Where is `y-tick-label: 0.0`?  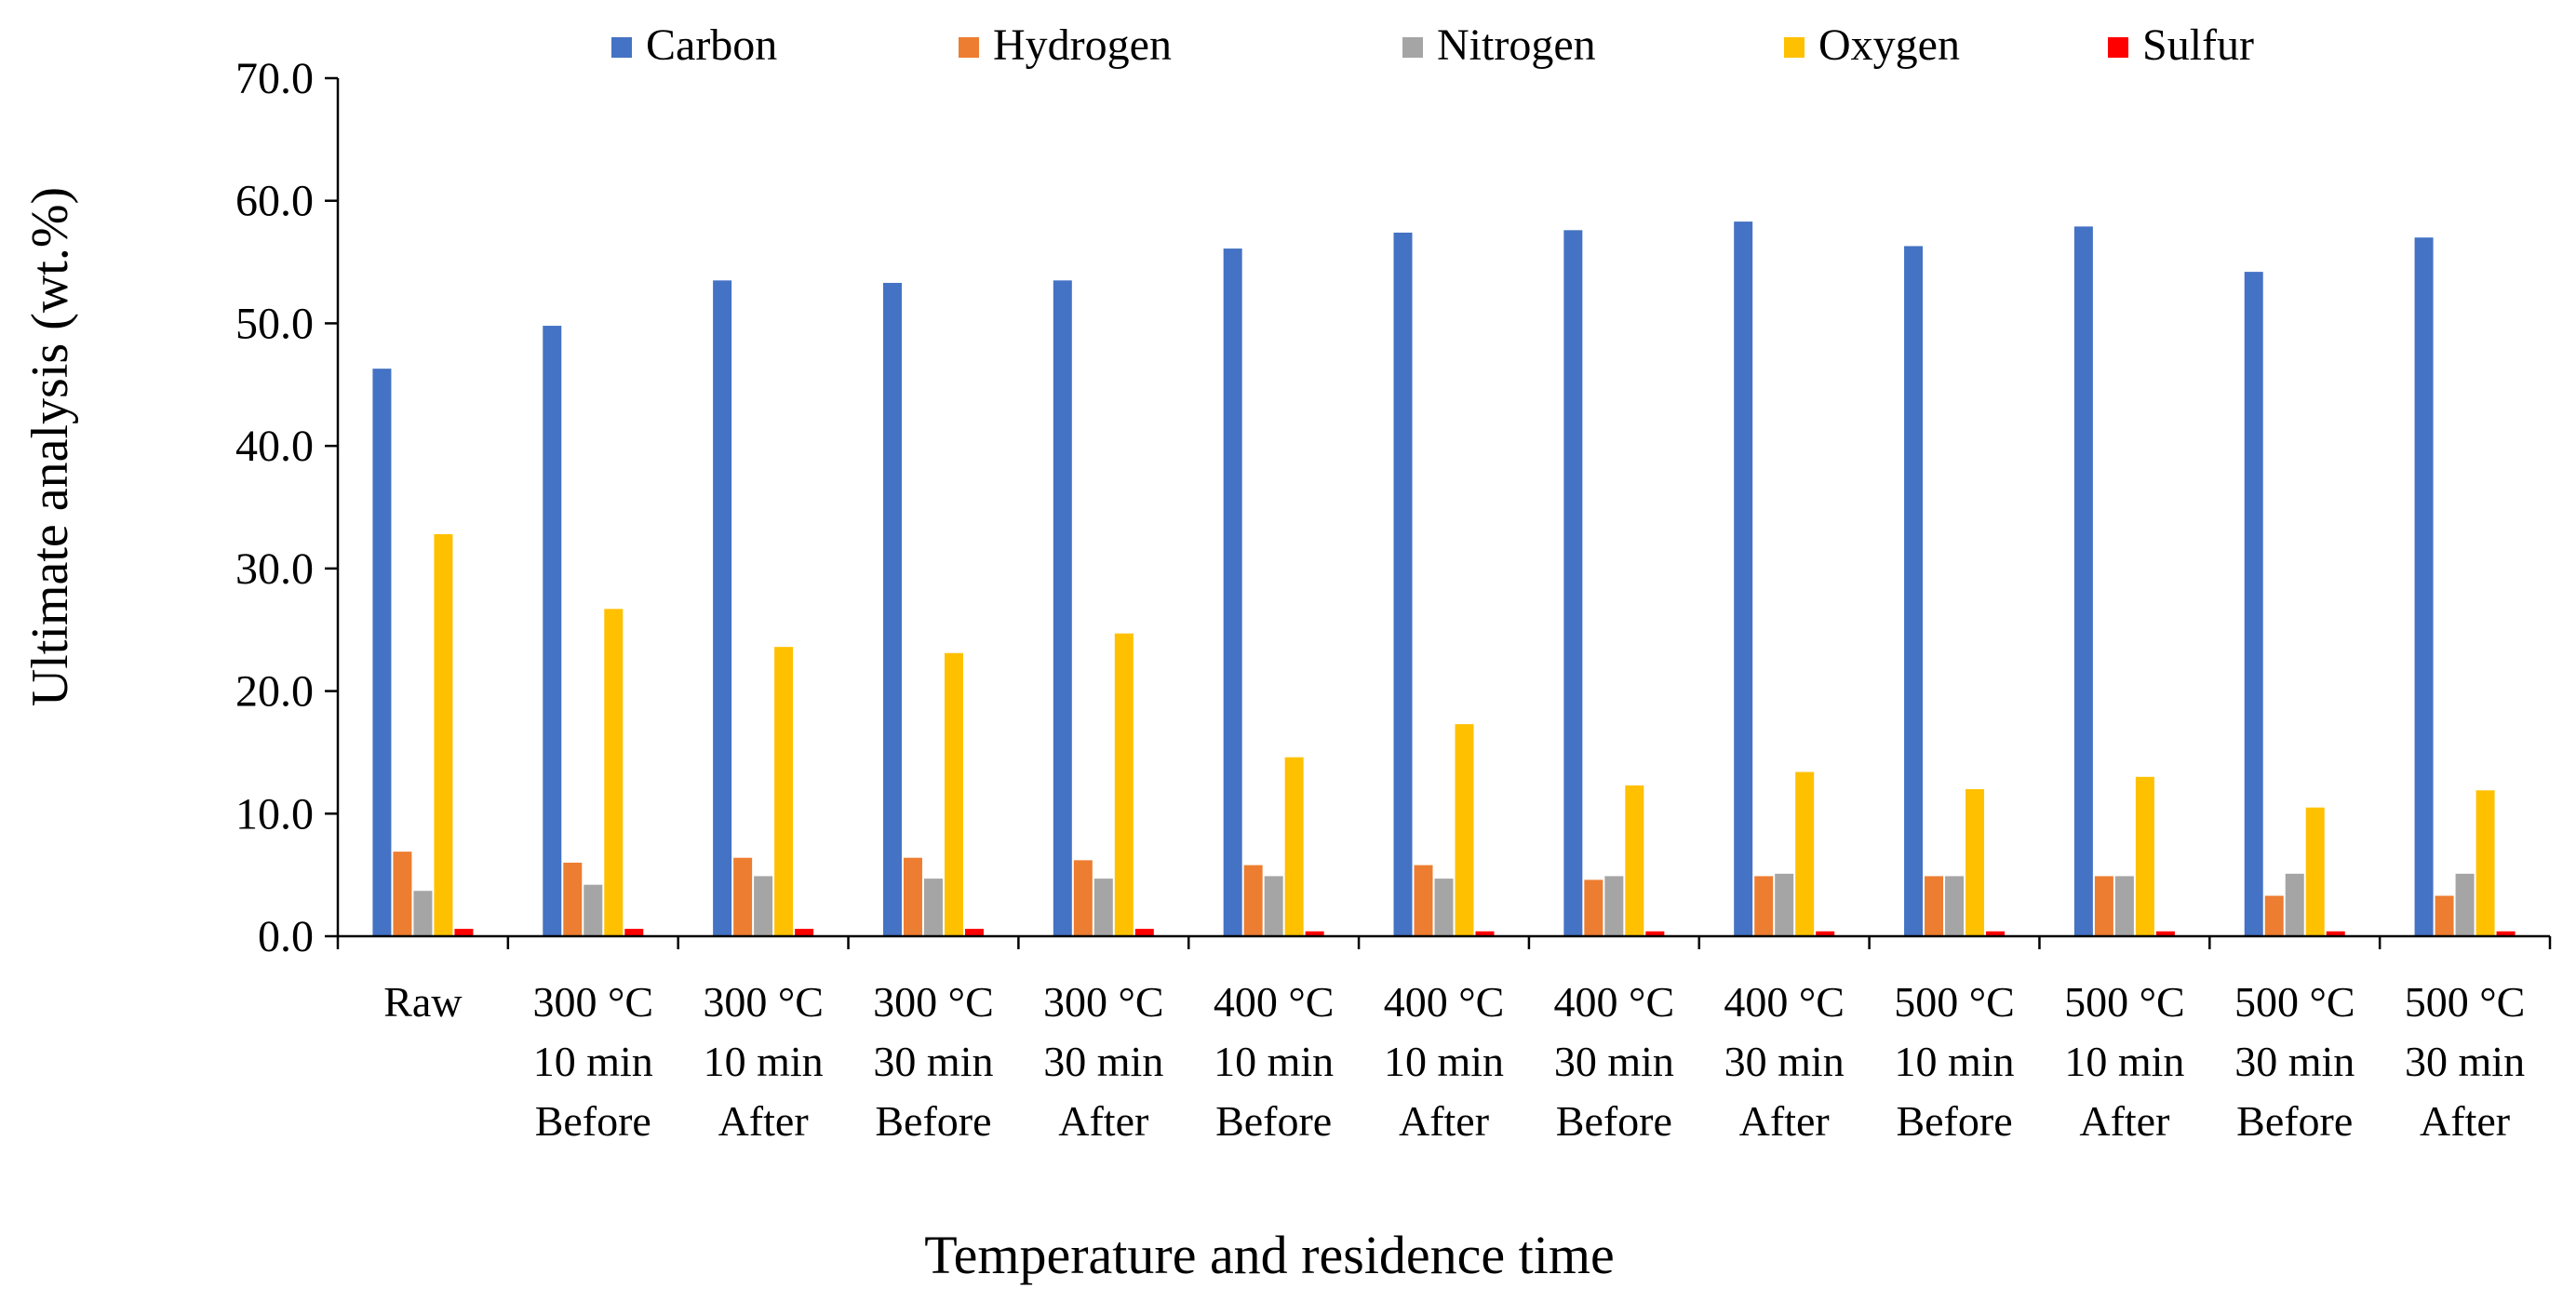
y-tick-label: 0.0 is located at coordinates (286, 937).